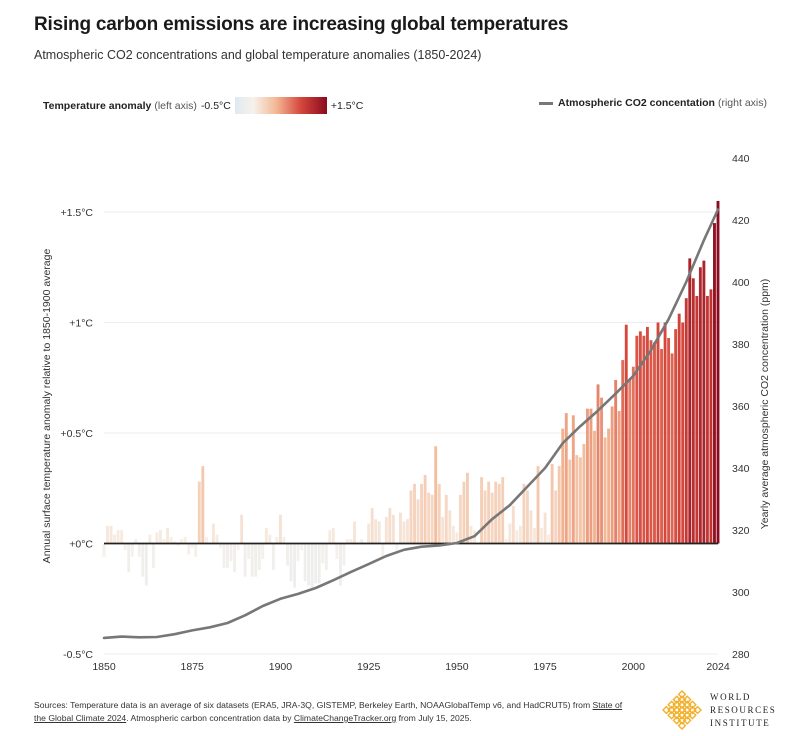 This screenshot has height=736, width=805. Describe the element at coordinates (545, 667) in the screenshot. I see `x-tick-label: 1975` at that location.